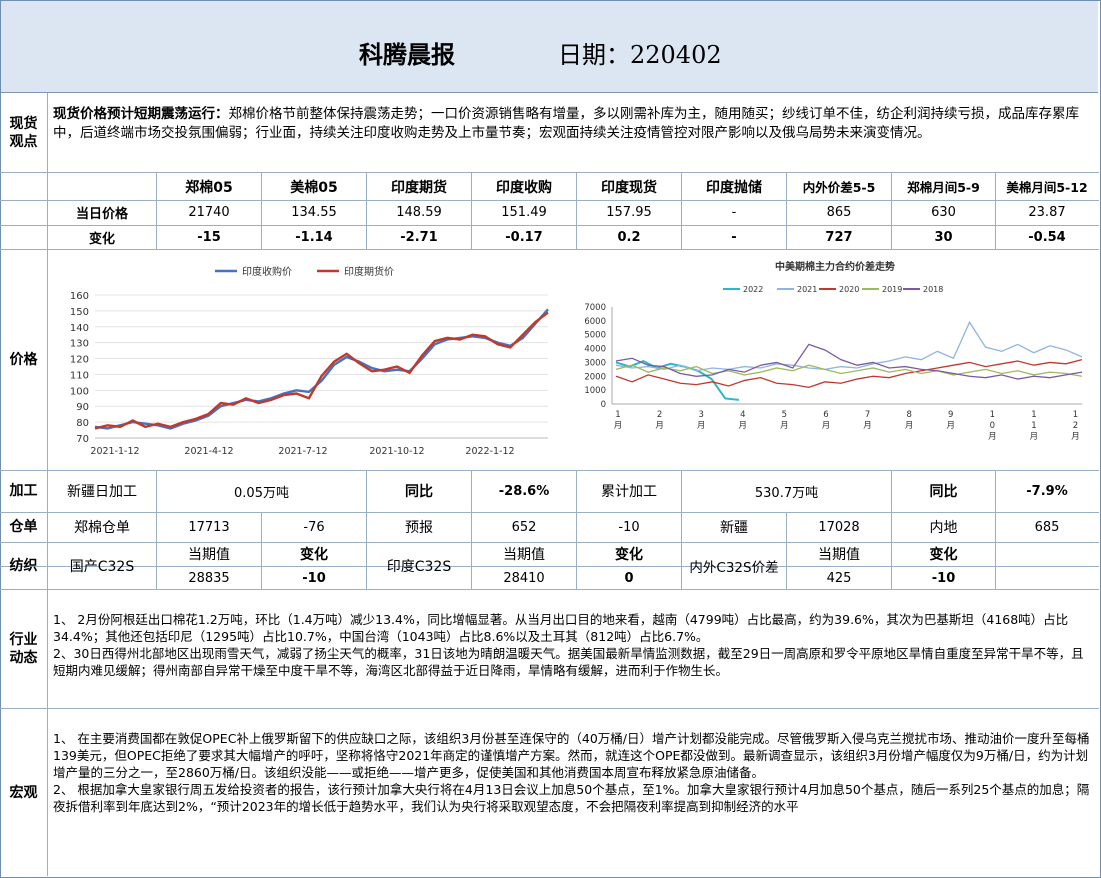 This screenshot has height=878, width=1101. I want to click on today-value-1: 134.55, so click(314, 212).